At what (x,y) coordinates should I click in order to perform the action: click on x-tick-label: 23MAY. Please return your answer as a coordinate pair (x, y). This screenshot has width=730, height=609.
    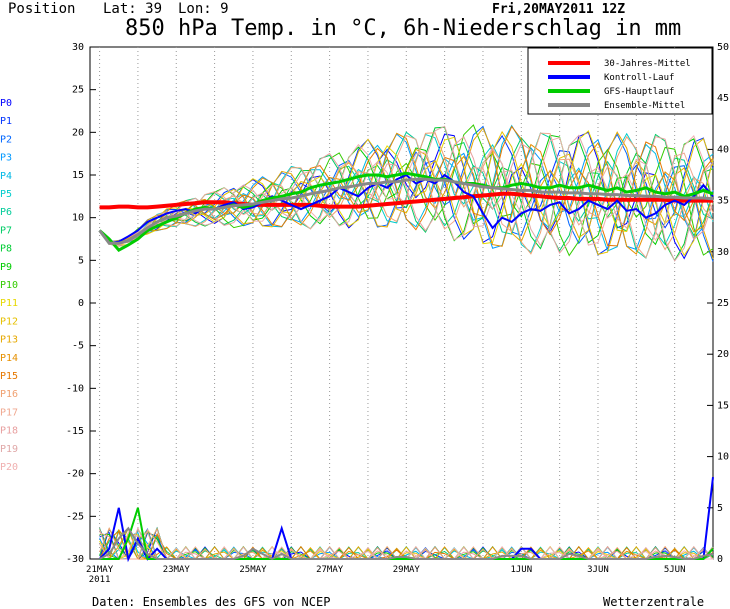
    Looking at the image, I should click on (177, 570).